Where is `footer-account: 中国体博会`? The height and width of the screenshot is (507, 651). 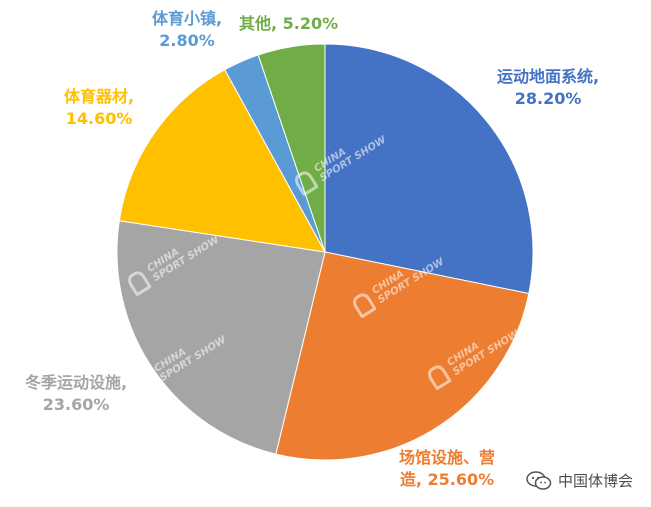 footer-account: 中国体博会 is located at coordinates (579, 480).